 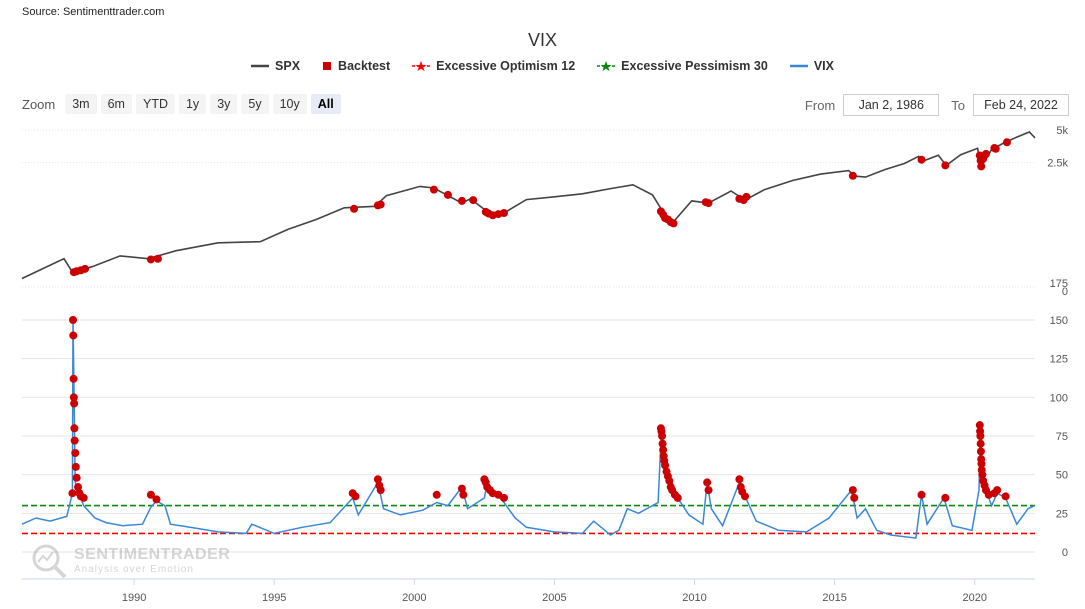 What do you see at coordinates (255, 104) in the screenshot?
I see `zoom-5y-button: 5y` at bounding box center [255, 104].